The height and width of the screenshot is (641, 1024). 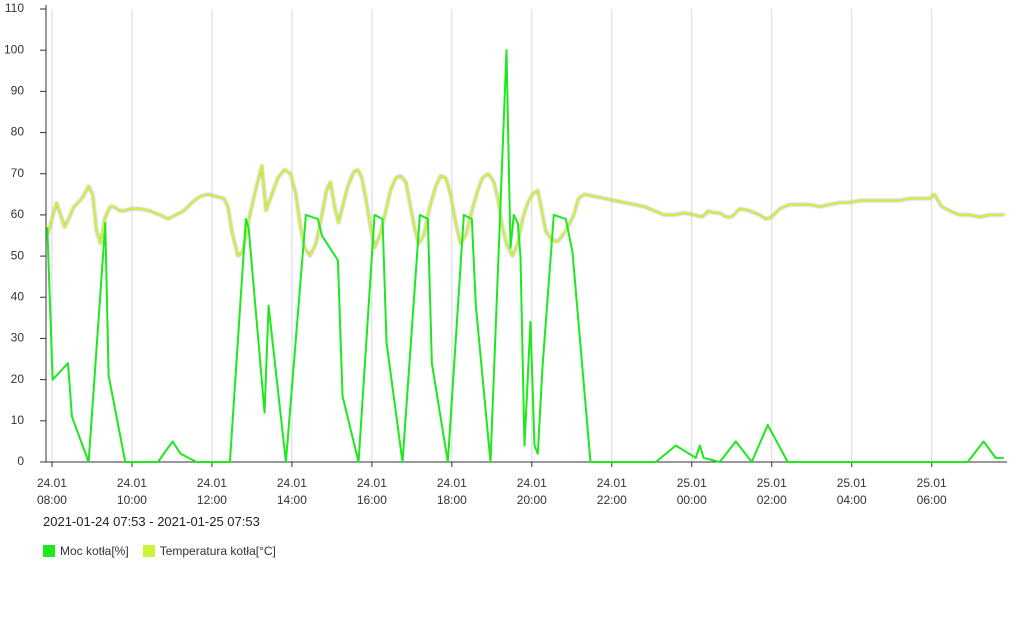 I want to click on x-tick-label: 24.01 12:00, so click(x=211, y=491).